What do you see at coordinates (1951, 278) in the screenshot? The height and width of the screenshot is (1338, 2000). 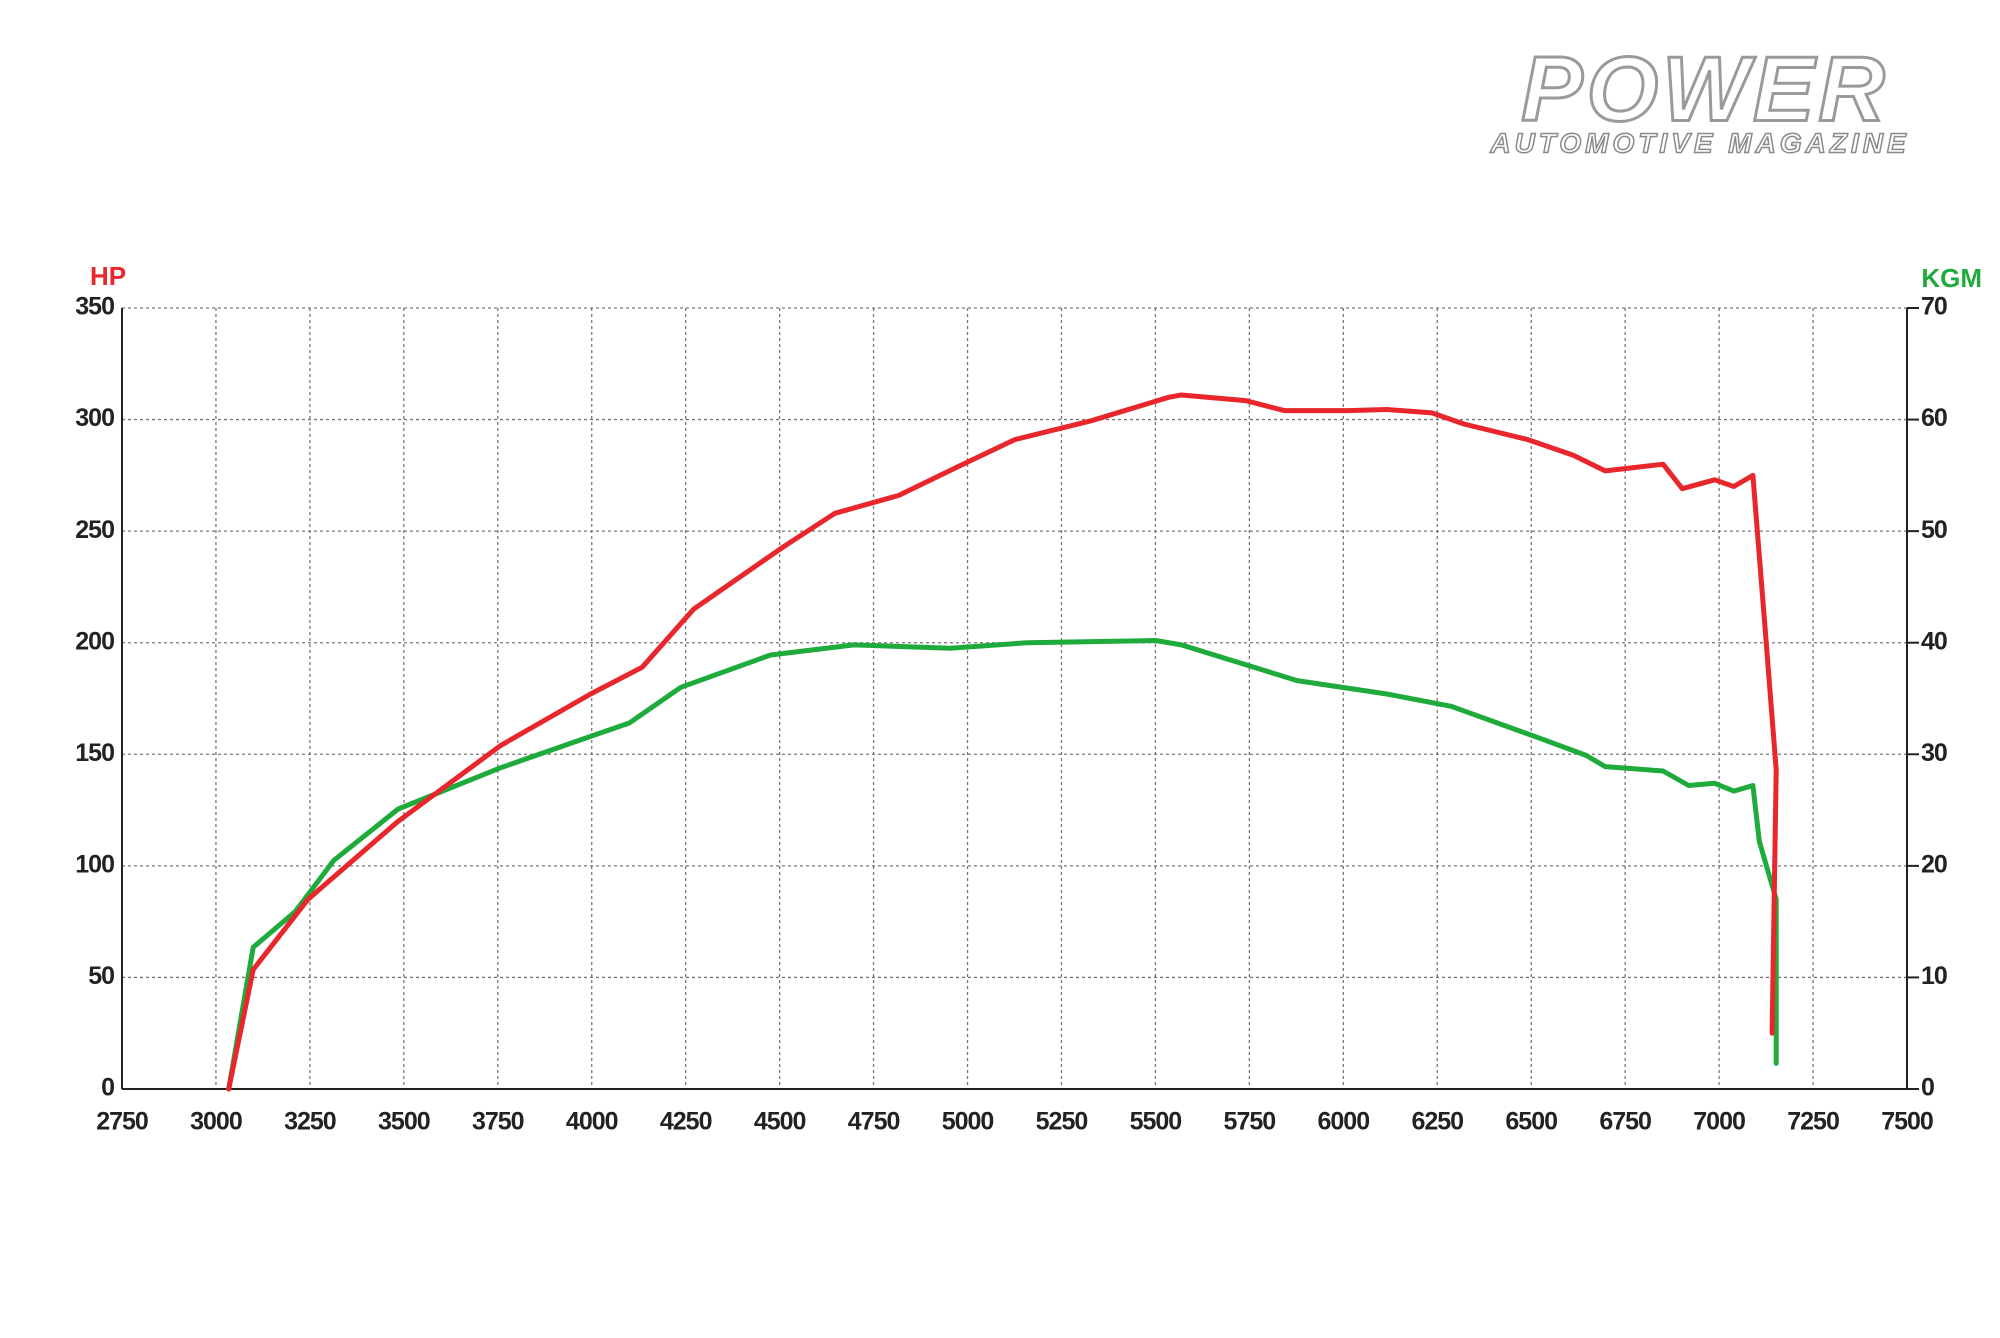 I see `y2-axis-label: KGM` at bounding box center [1951, 278].